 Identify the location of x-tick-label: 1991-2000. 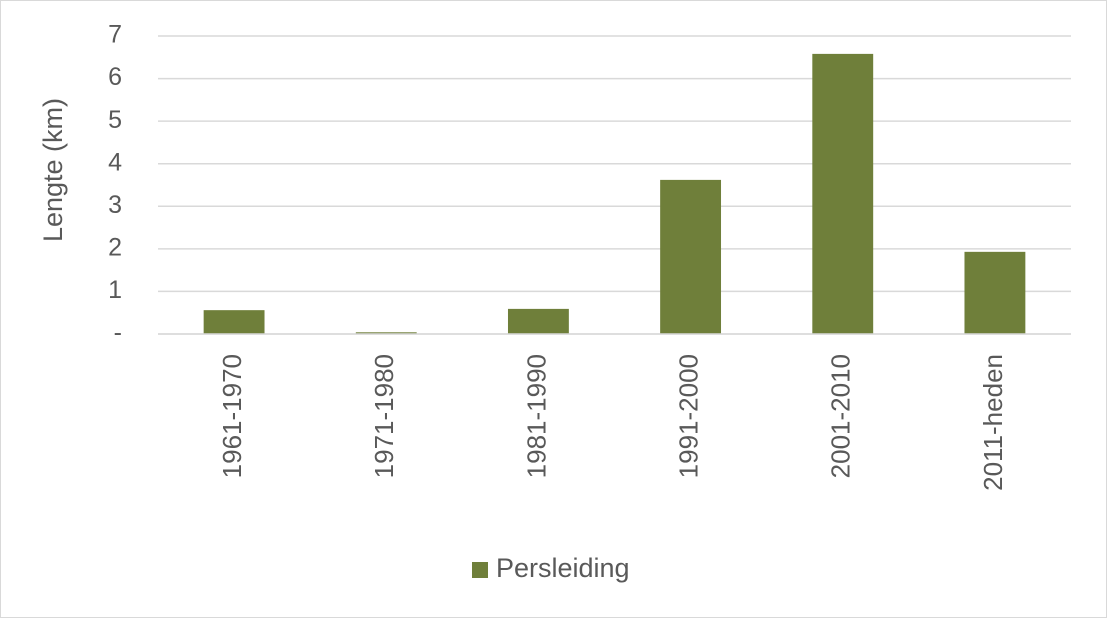
(688, 416).